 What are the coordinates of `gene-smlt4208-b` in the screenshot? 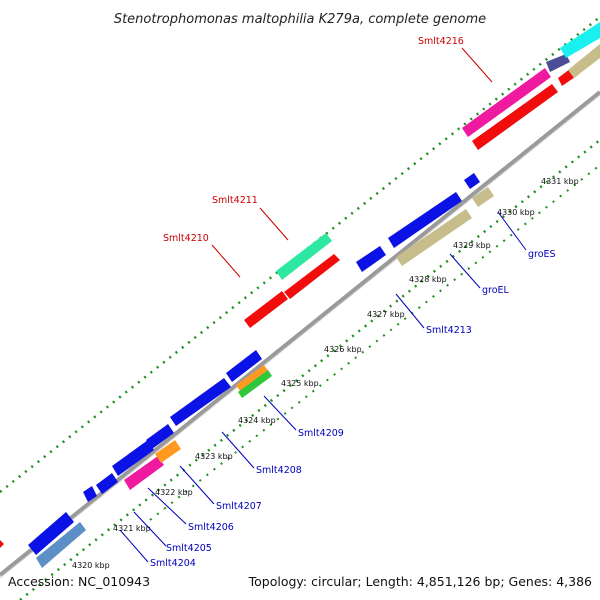 It's located at (200, 402).